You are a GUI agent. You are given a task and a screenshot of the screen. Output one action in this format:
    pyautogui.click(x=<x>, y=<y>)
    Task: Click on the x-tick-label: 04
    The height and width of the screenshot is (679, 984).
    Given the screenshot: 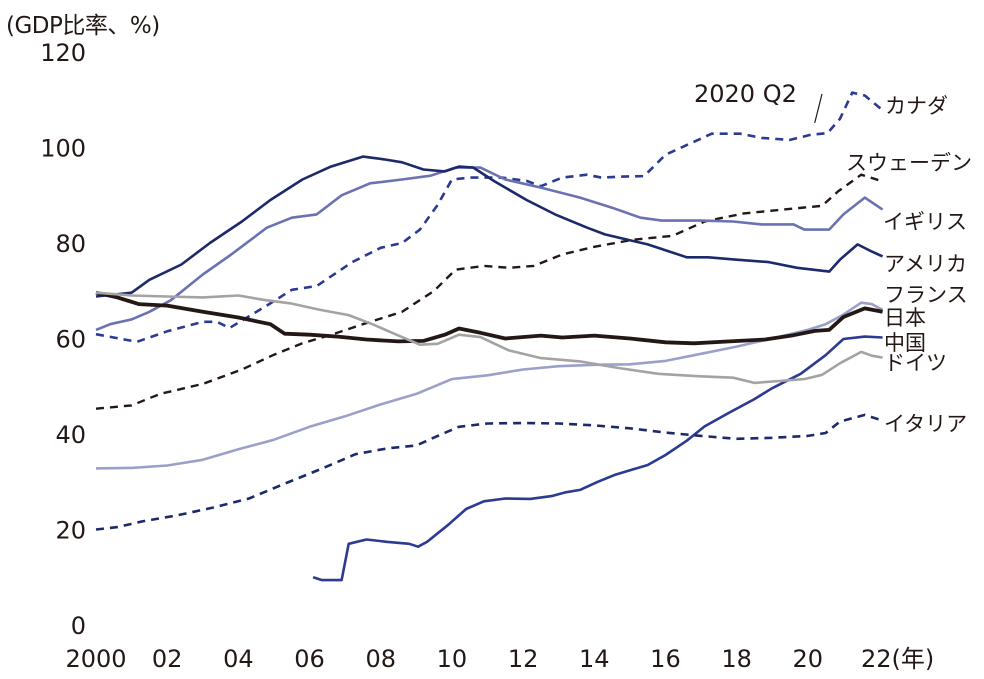 What is the action you would take?
    pyautogui.click(x=238, y=659)
    